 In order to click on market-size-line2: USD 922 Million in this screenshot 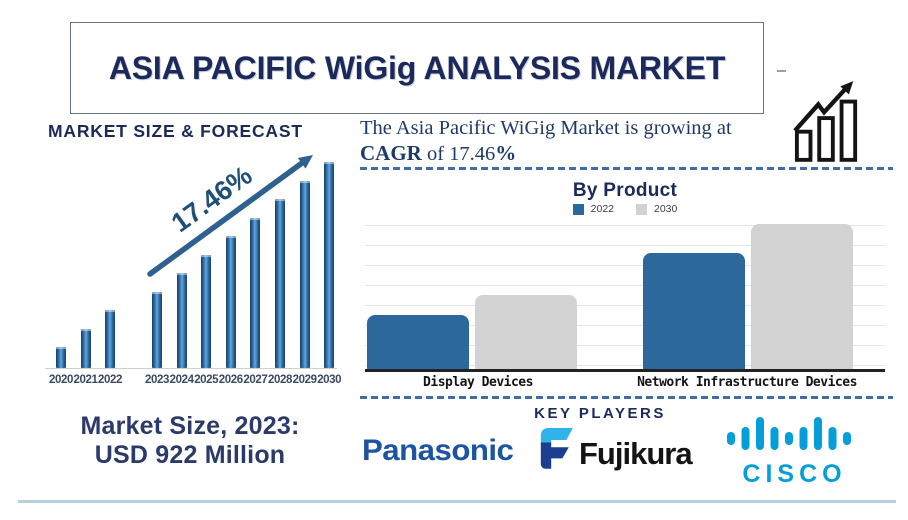, I will do `click(190, 455)`.